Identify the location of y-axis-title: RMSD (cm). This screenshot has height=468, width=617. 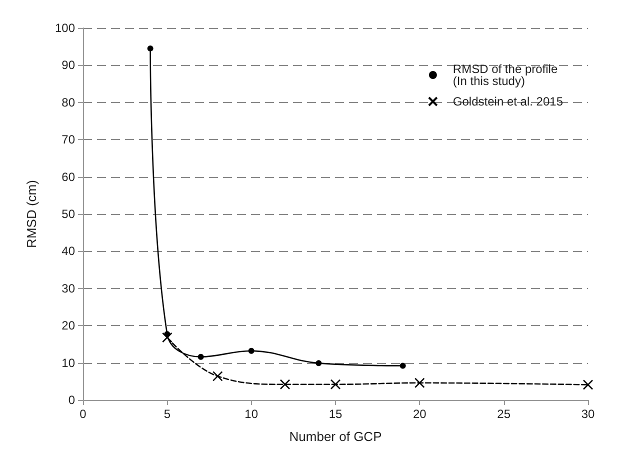
(31, 214).